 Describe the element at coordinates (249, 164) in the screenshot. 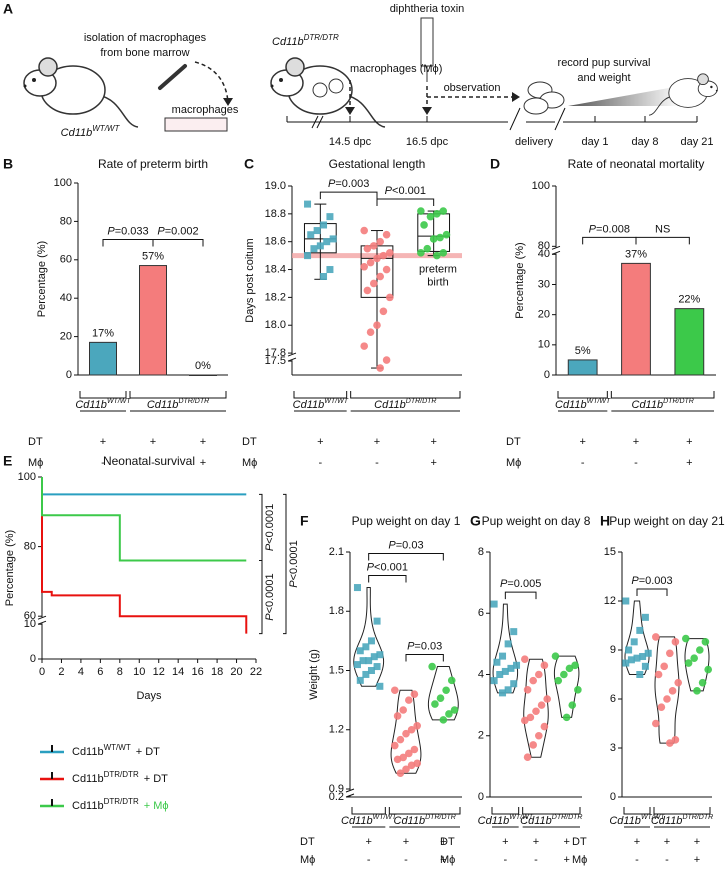

I see `panel-label: C` at that location.